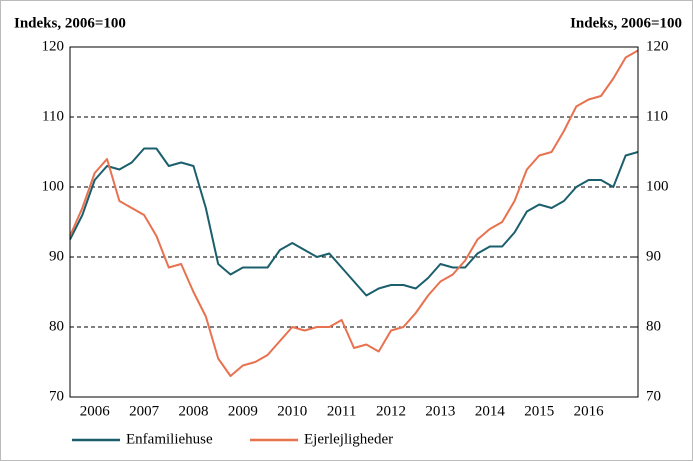  What do you see at coordinates (144, 411) in the screenshot?
I see `x-tick-label: 2007` at bounding box center [144, 411].